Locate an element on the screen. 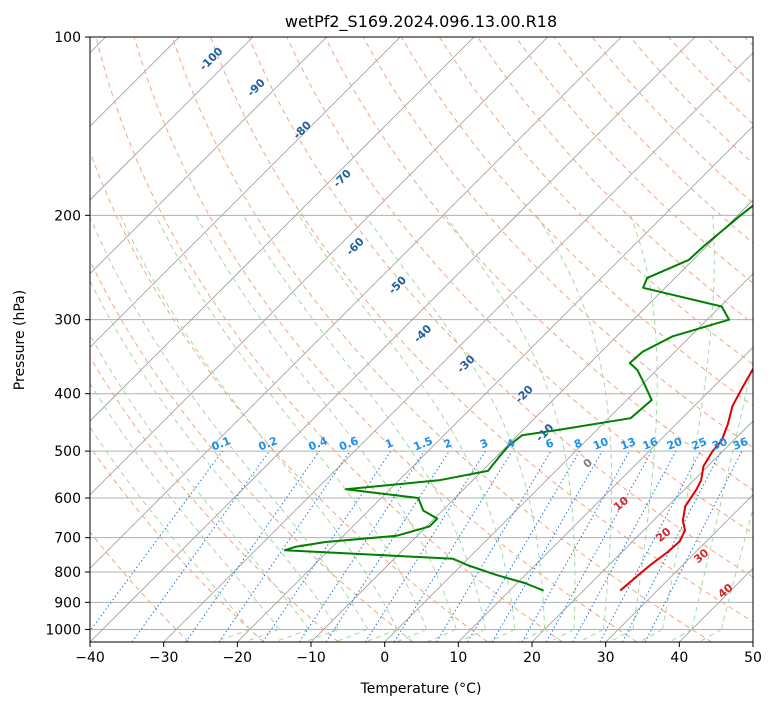 The image size is (775, 708). dry-adiabat-label: -90 is located at coordinates (256, 87).